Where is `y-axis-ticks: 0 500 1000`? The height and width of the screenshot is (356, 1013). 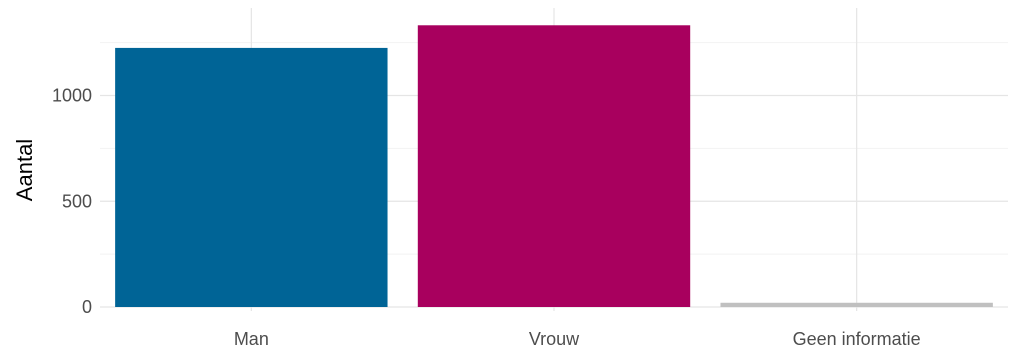
y-axis-ticks: 0 500 1000 is located at coordinates (72, 202).